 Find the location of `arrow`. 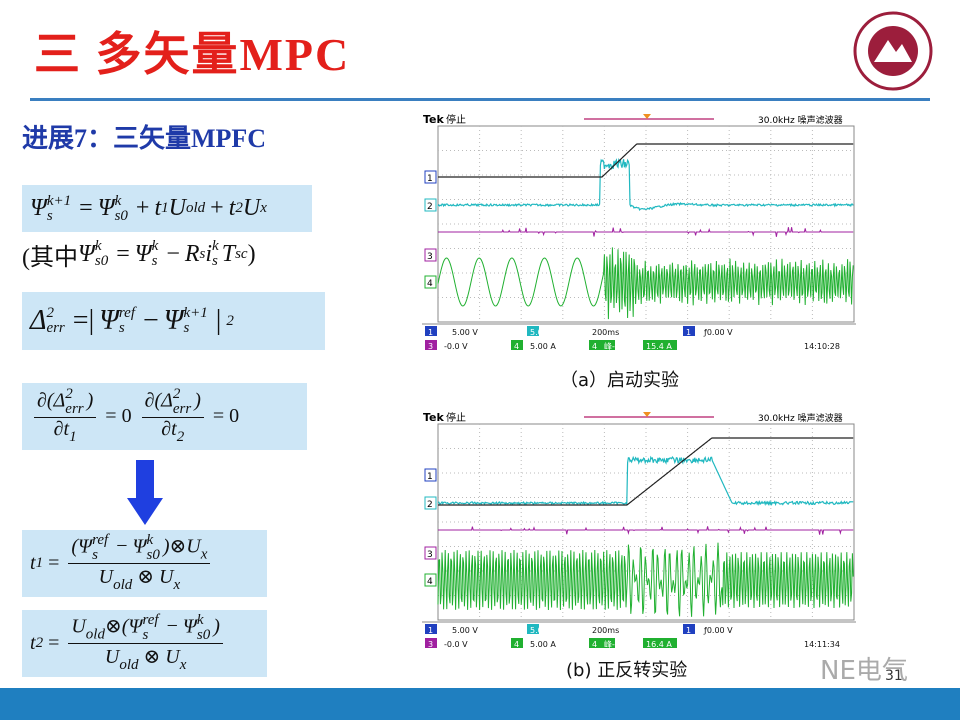

arrow is located at coordinates (145, 492).